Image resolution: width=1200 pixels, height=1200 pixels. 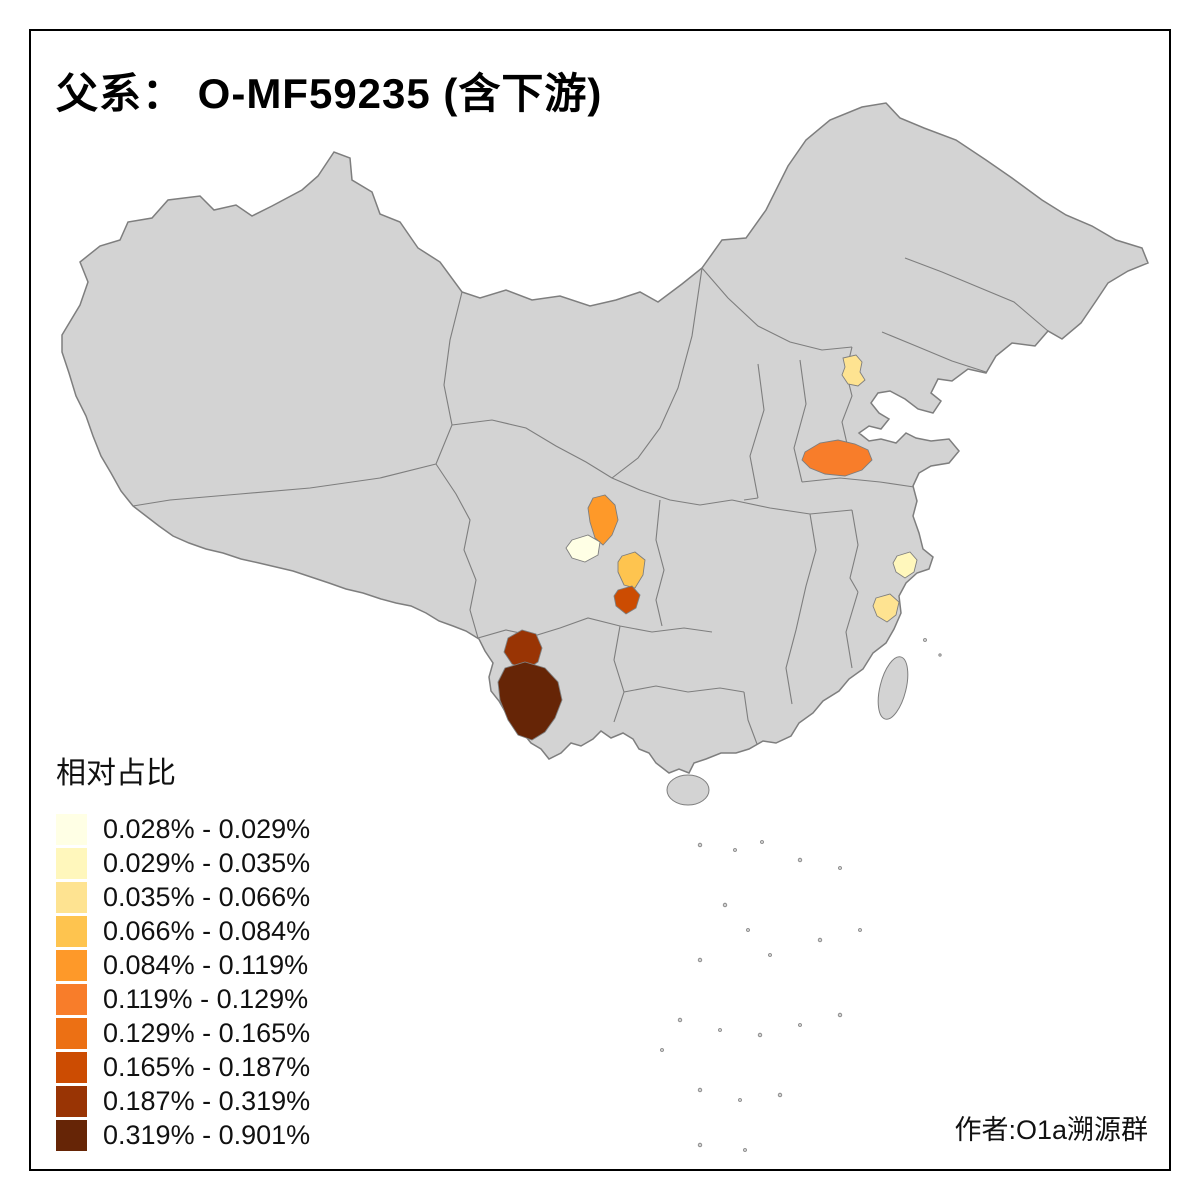 I want to click on legend-row: 0.319% - 0.901%, so click(x=183, y=1135).